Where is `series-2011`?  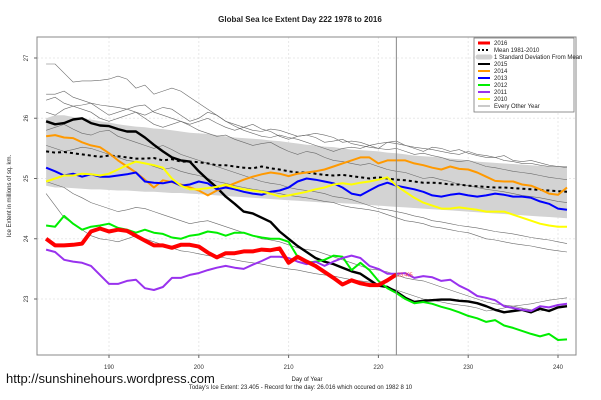
series-2011 is located at coordinates (306, 280).